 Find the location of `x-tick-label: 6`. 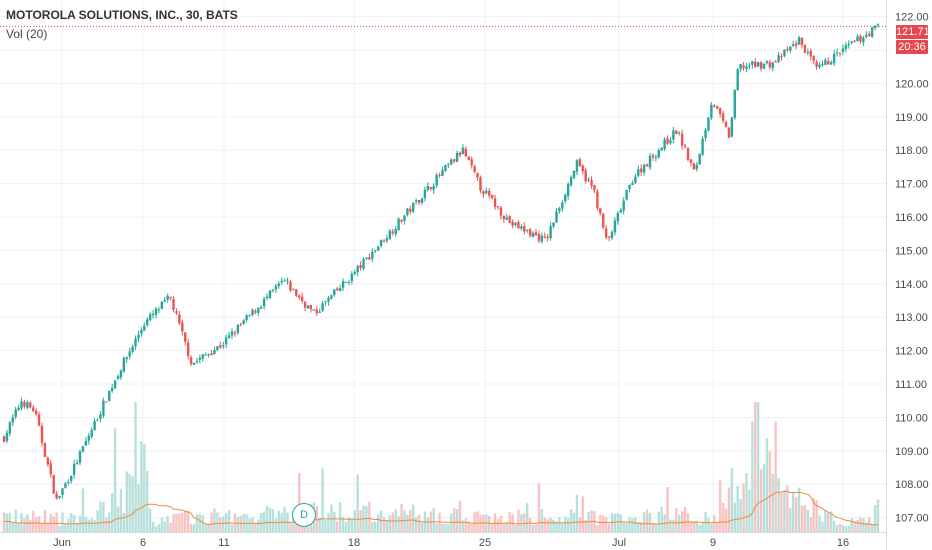

x-tick-label: 6 is located at coordinates (143, 543).